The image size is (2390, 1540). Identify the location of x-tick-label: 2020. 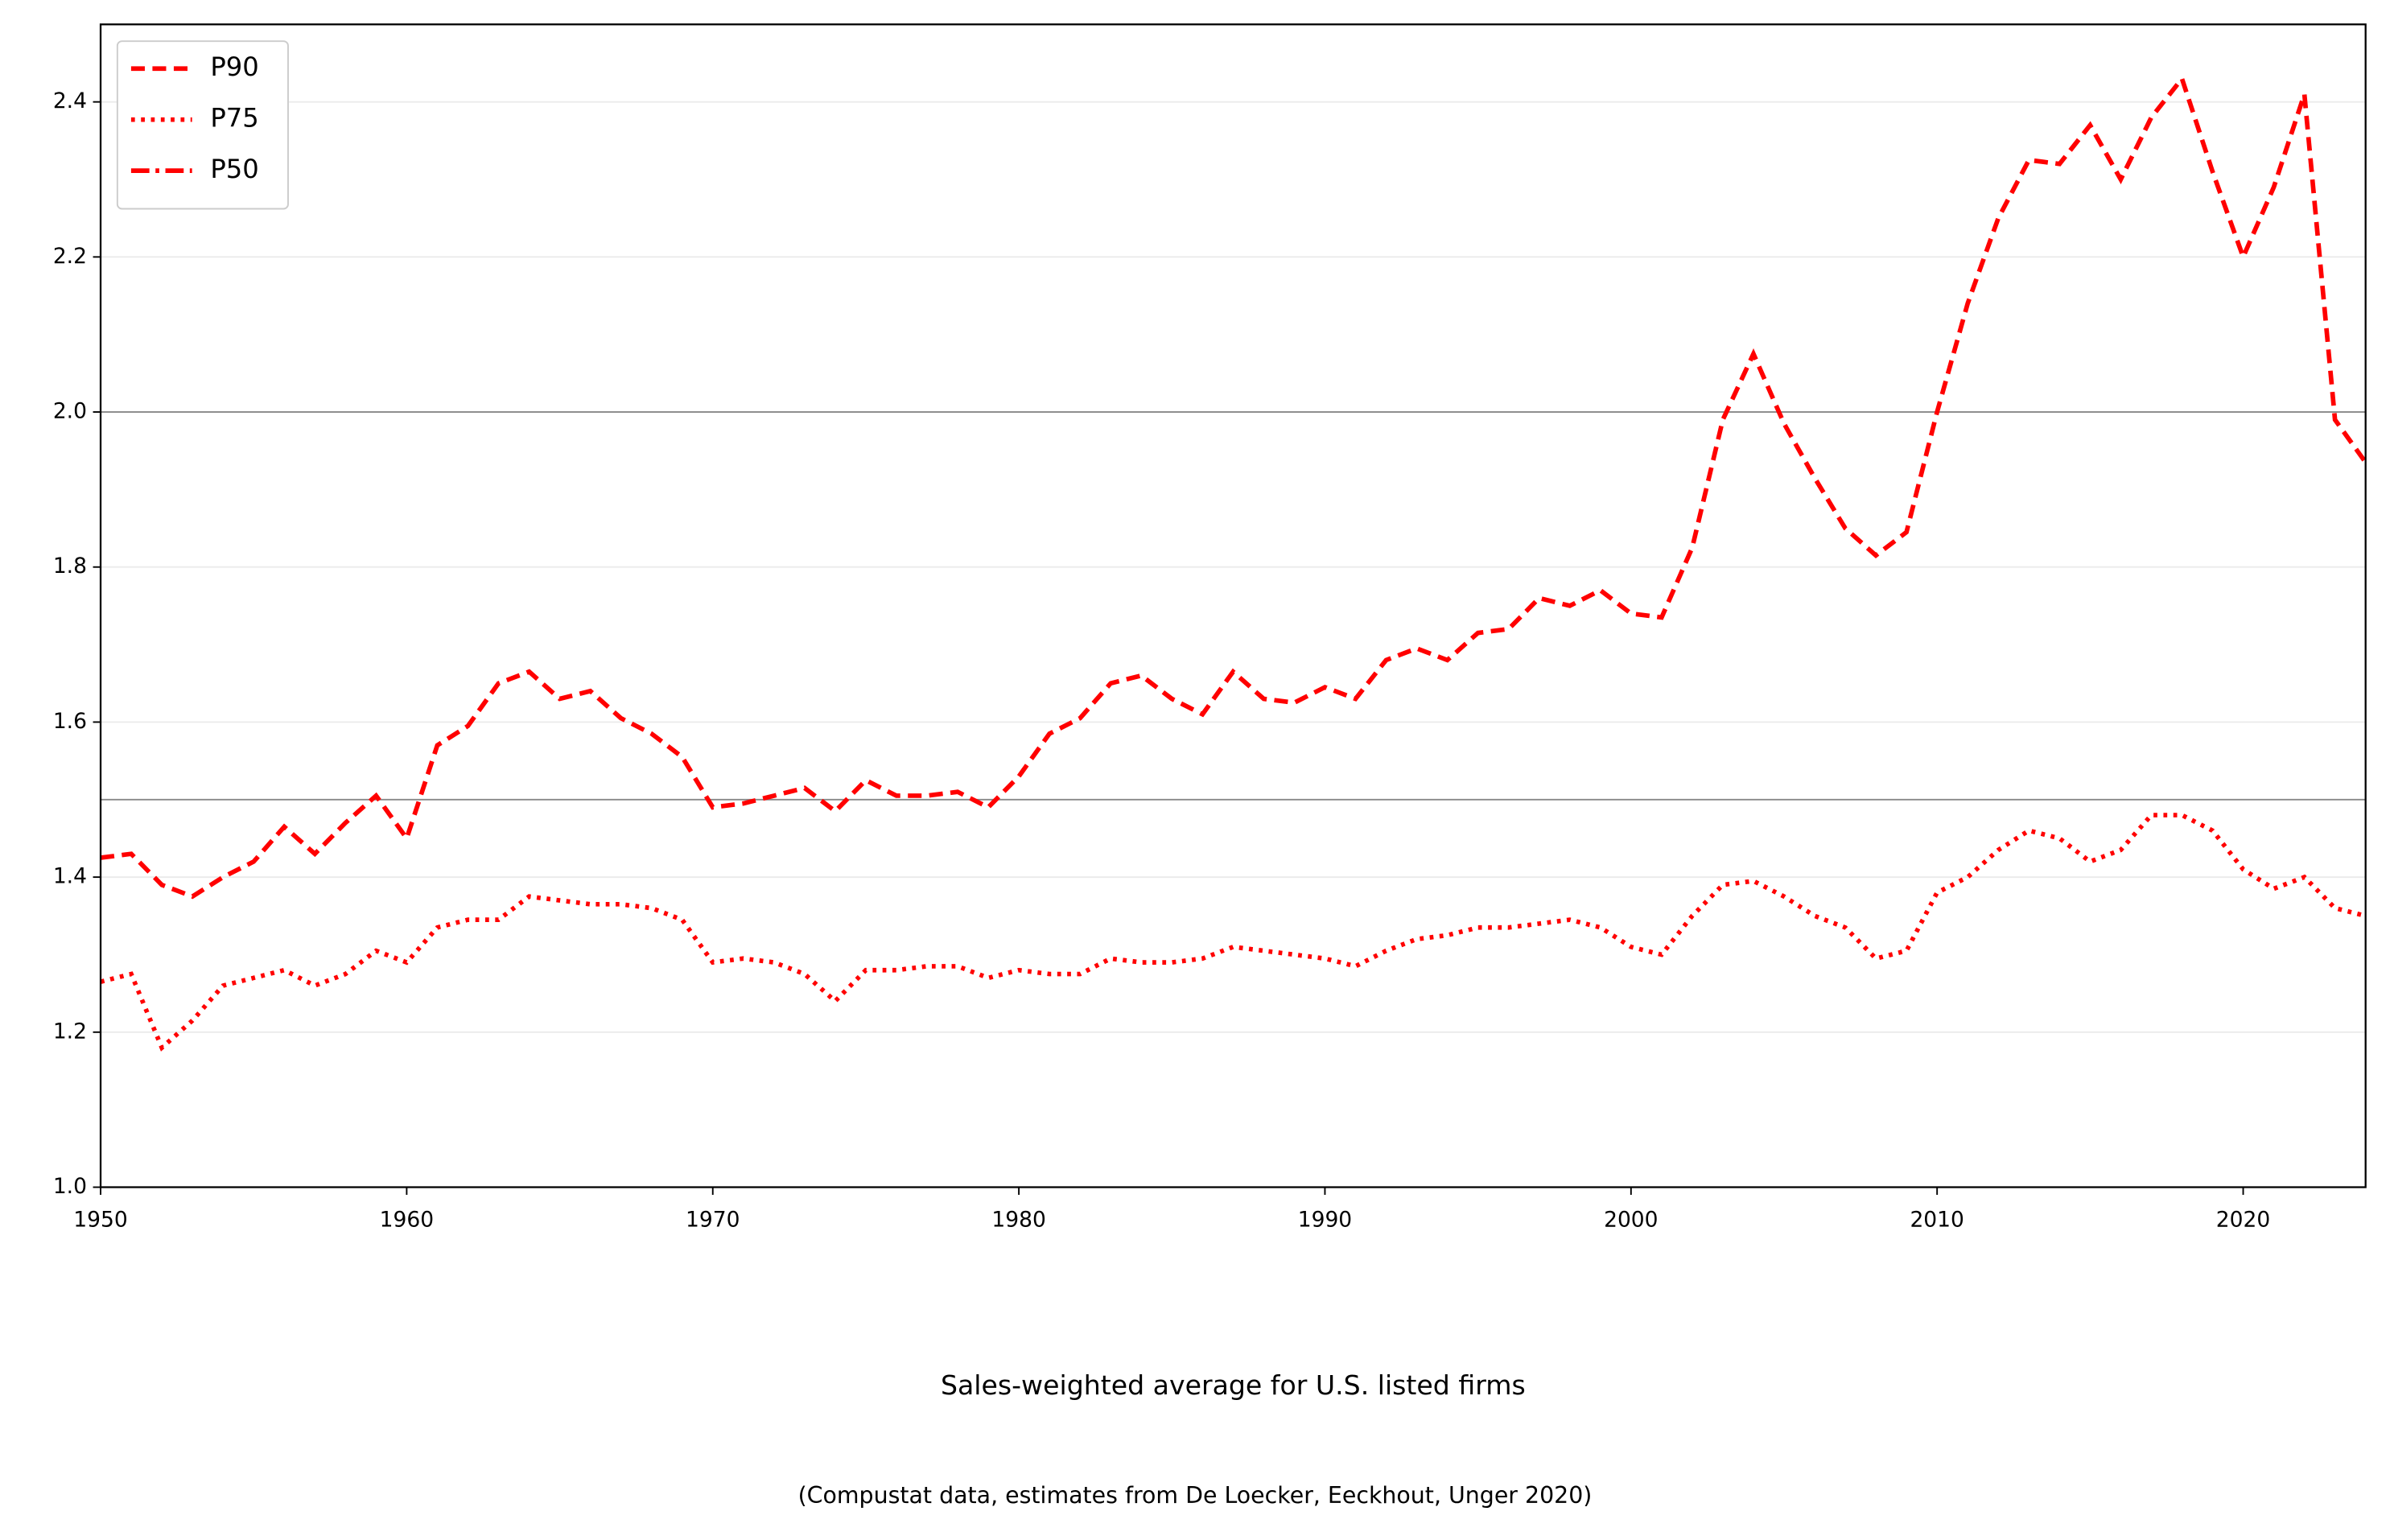
(2243, 1220).